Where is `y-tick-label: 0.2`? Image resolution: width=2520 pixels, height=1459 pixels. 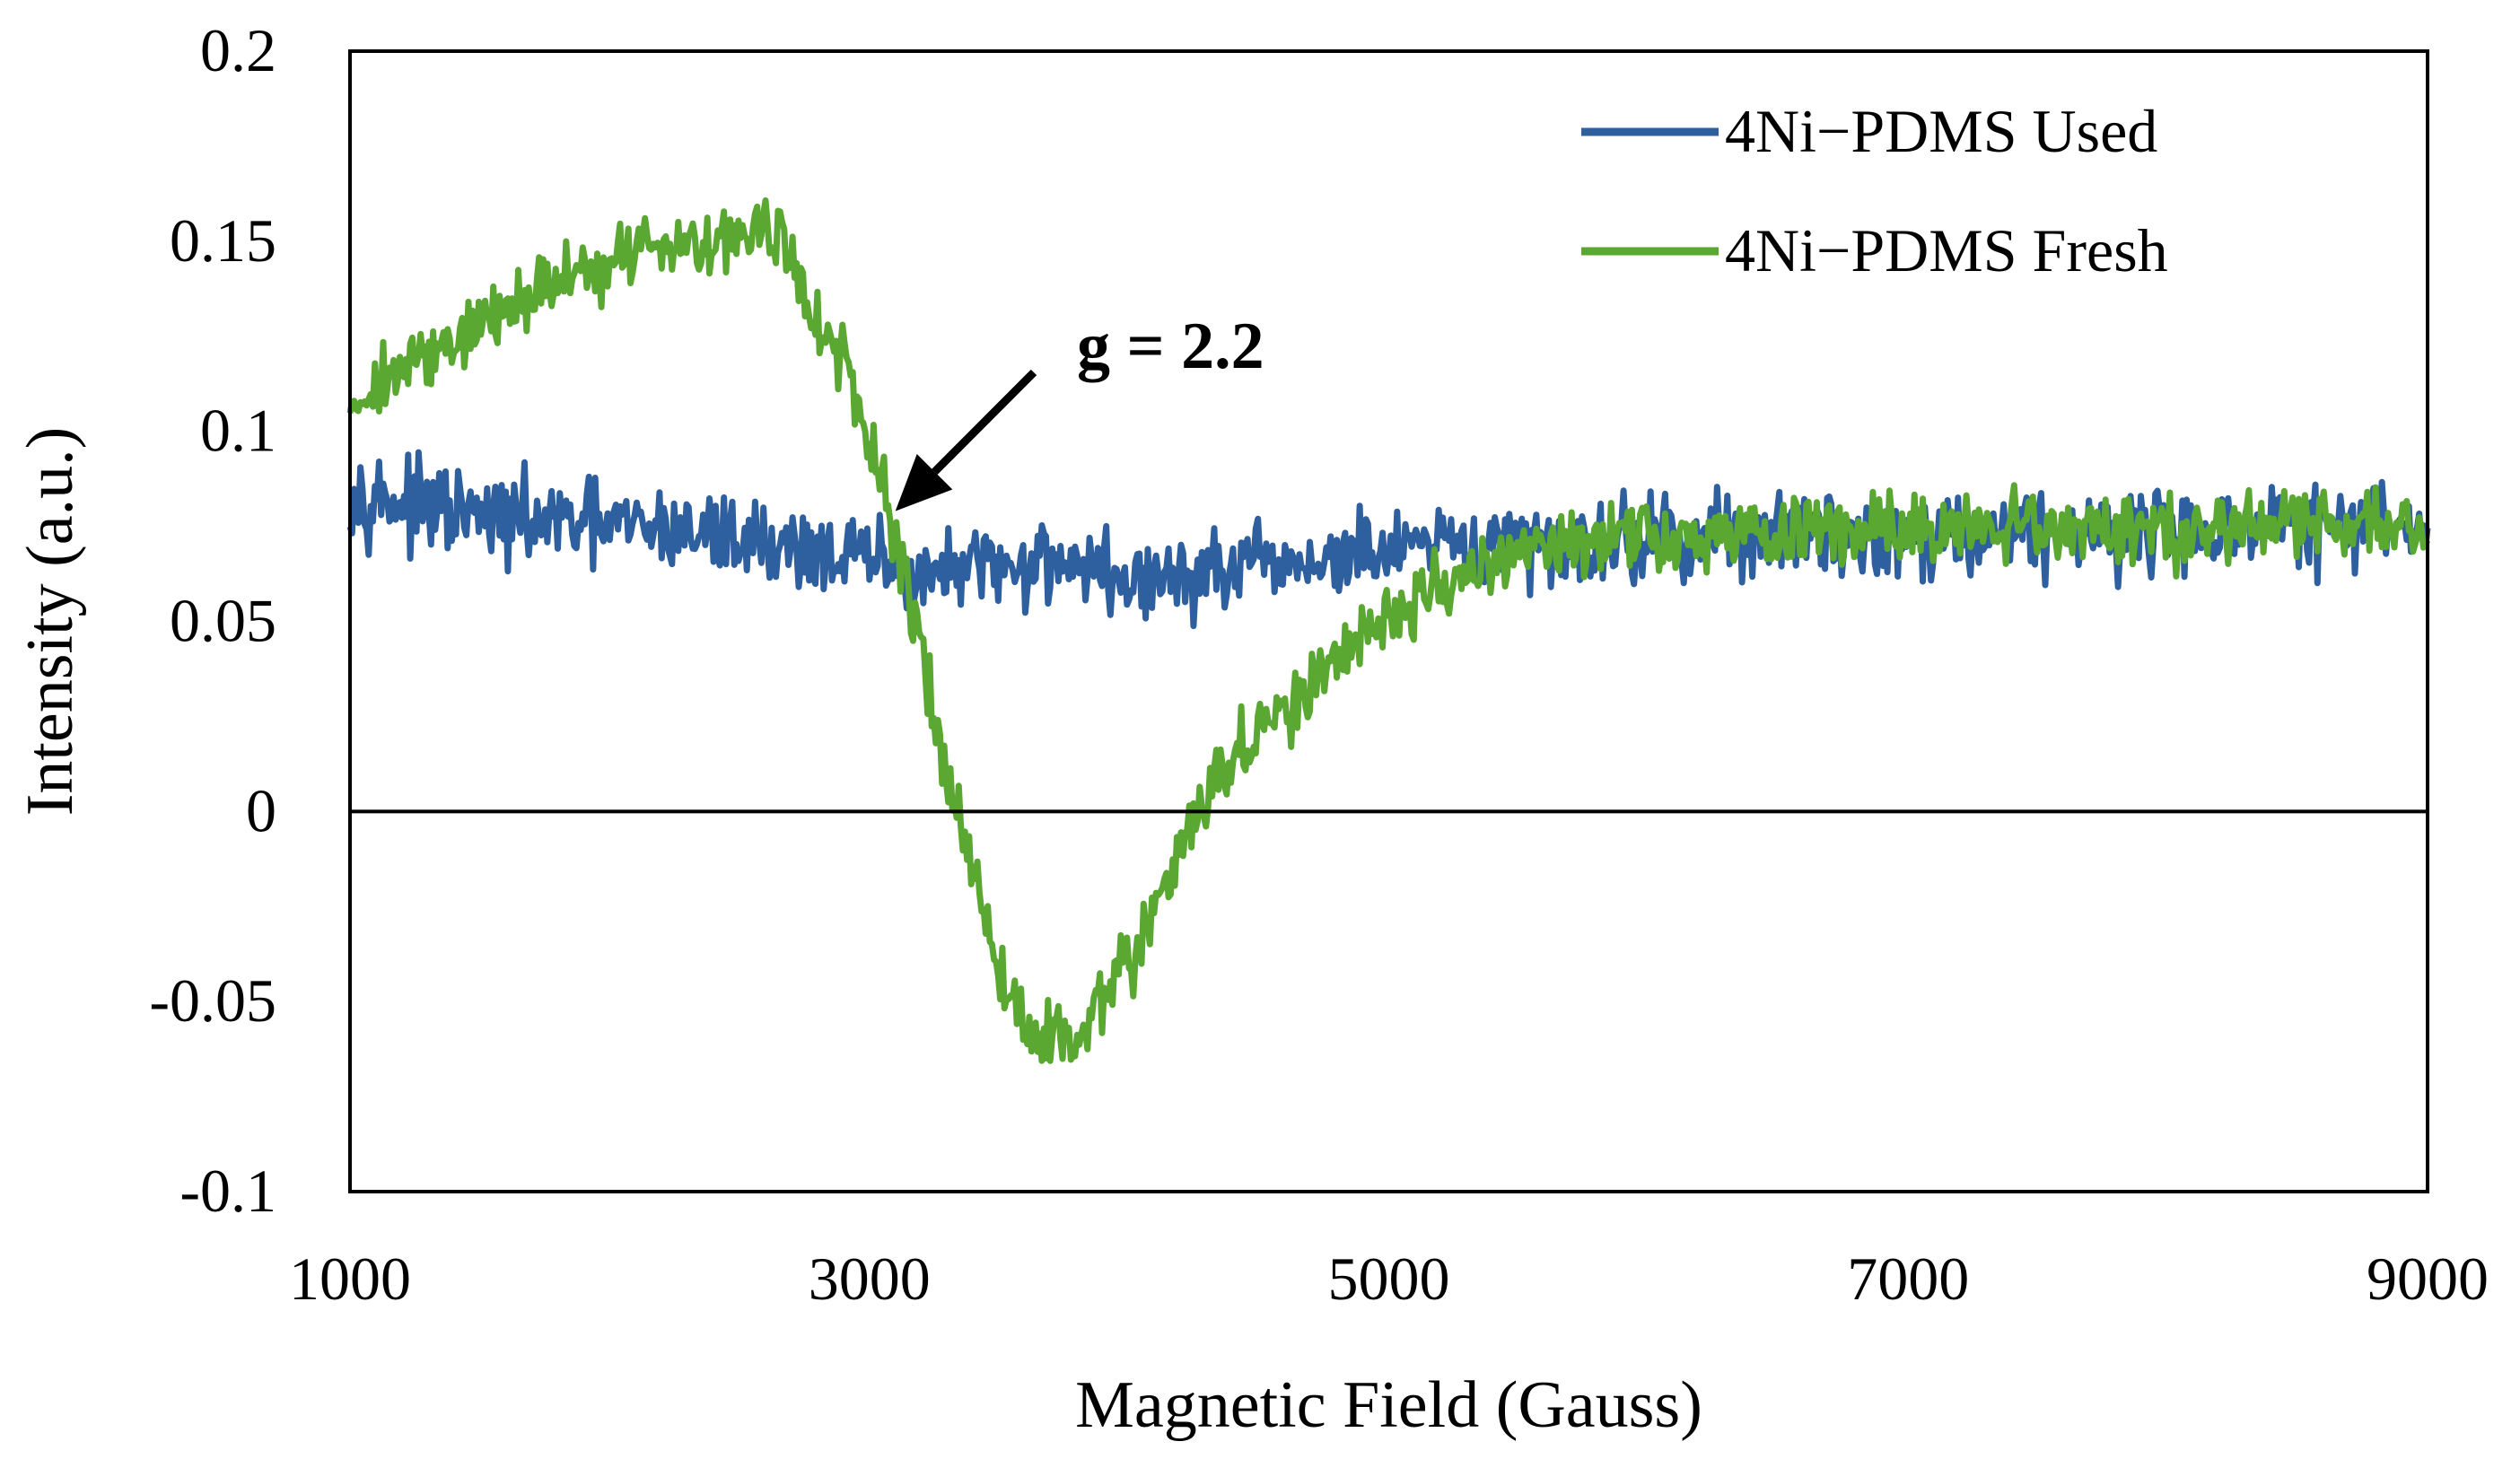
y-tick-label: 0.2 is located at coordinates (238, 50).